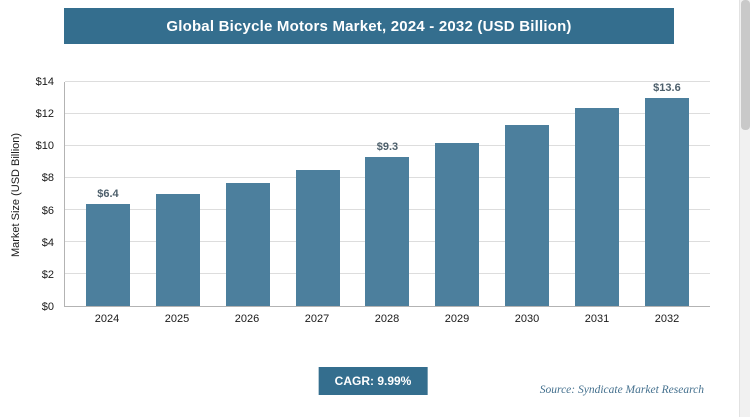 This screenshot has height=417, width=750. What do you see at coordinates (317, 319) in the screenshot?
I see `x-tick-label: 2027` at bounding box center [317, 319].